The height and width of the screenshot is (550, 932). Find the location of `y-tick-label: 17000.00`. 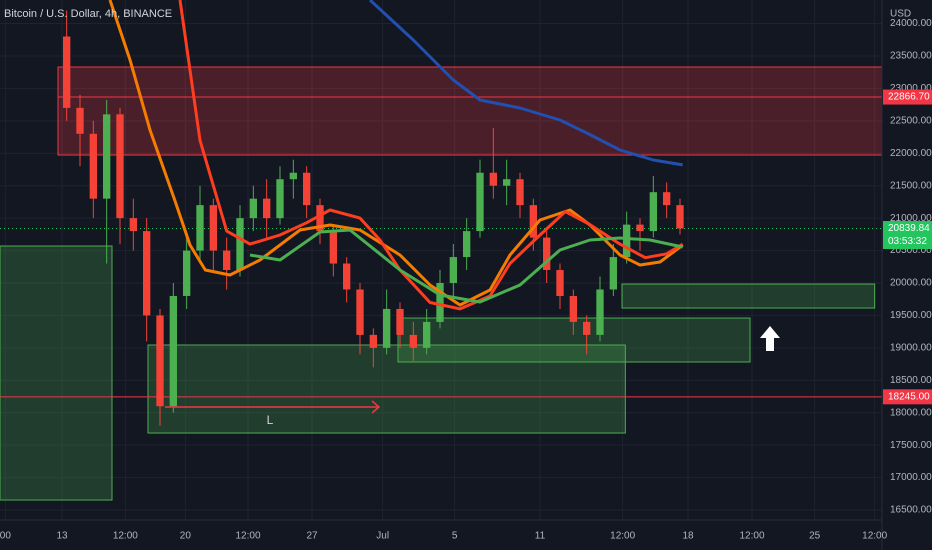

y-tick-label: 17000.00 is located at coordinates (911, 477).